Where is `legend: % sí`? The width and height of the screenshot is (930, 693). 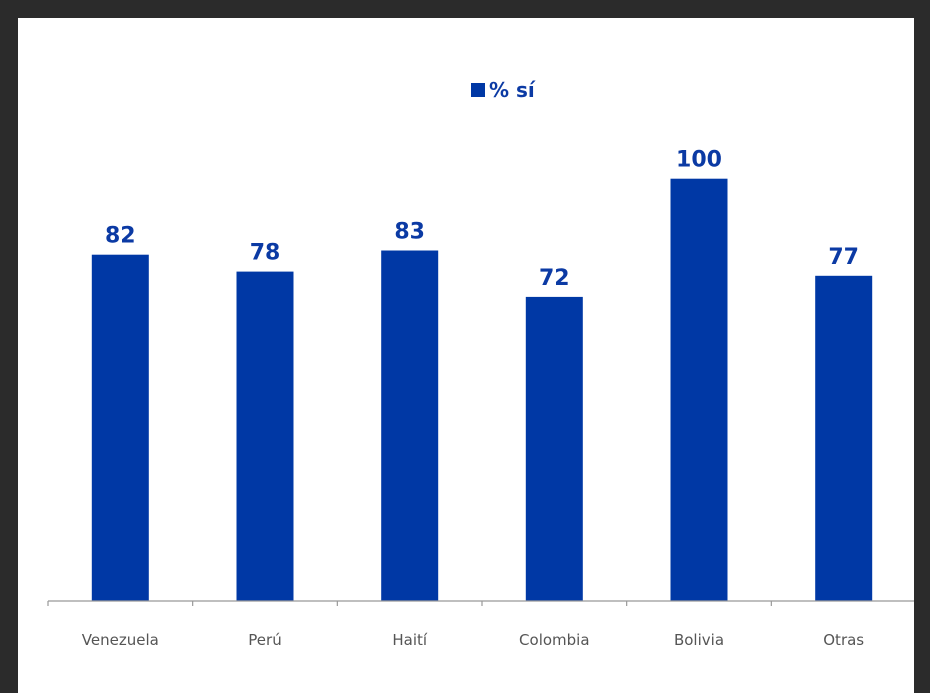 legend: % sí is located at coordinates (503, 90).